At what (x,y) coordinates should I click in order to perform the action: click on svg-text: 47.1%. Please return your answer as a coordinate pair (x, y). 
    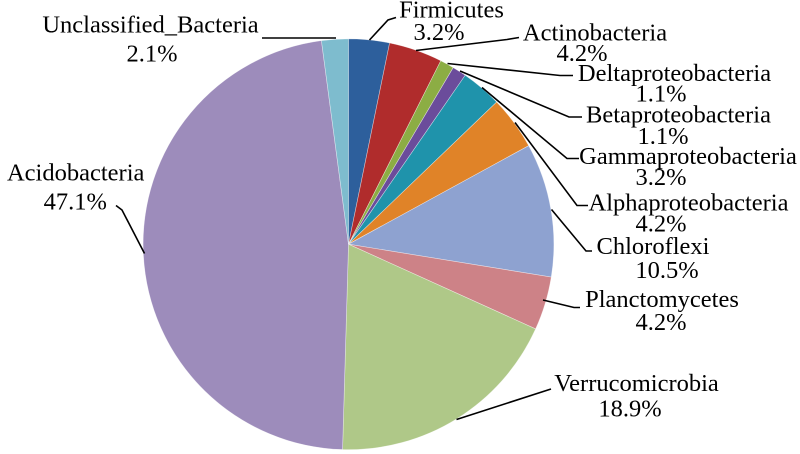
    Looking at the image, I should click on (75, 202).